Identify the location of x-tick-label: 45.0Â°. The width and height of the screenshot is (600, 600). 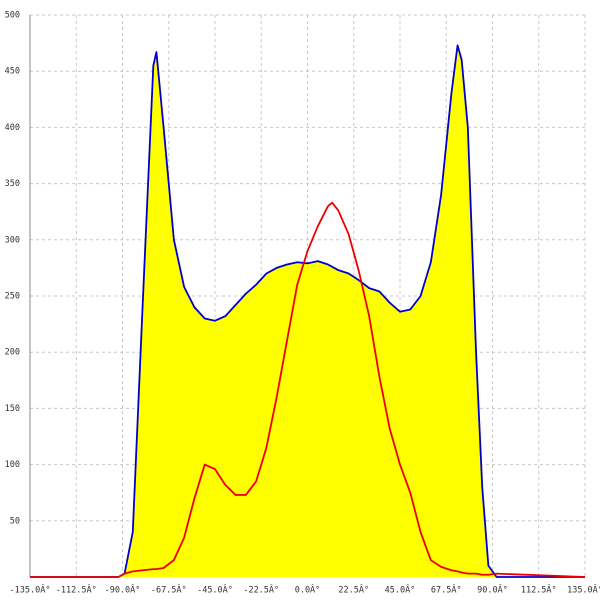
(400, 590).